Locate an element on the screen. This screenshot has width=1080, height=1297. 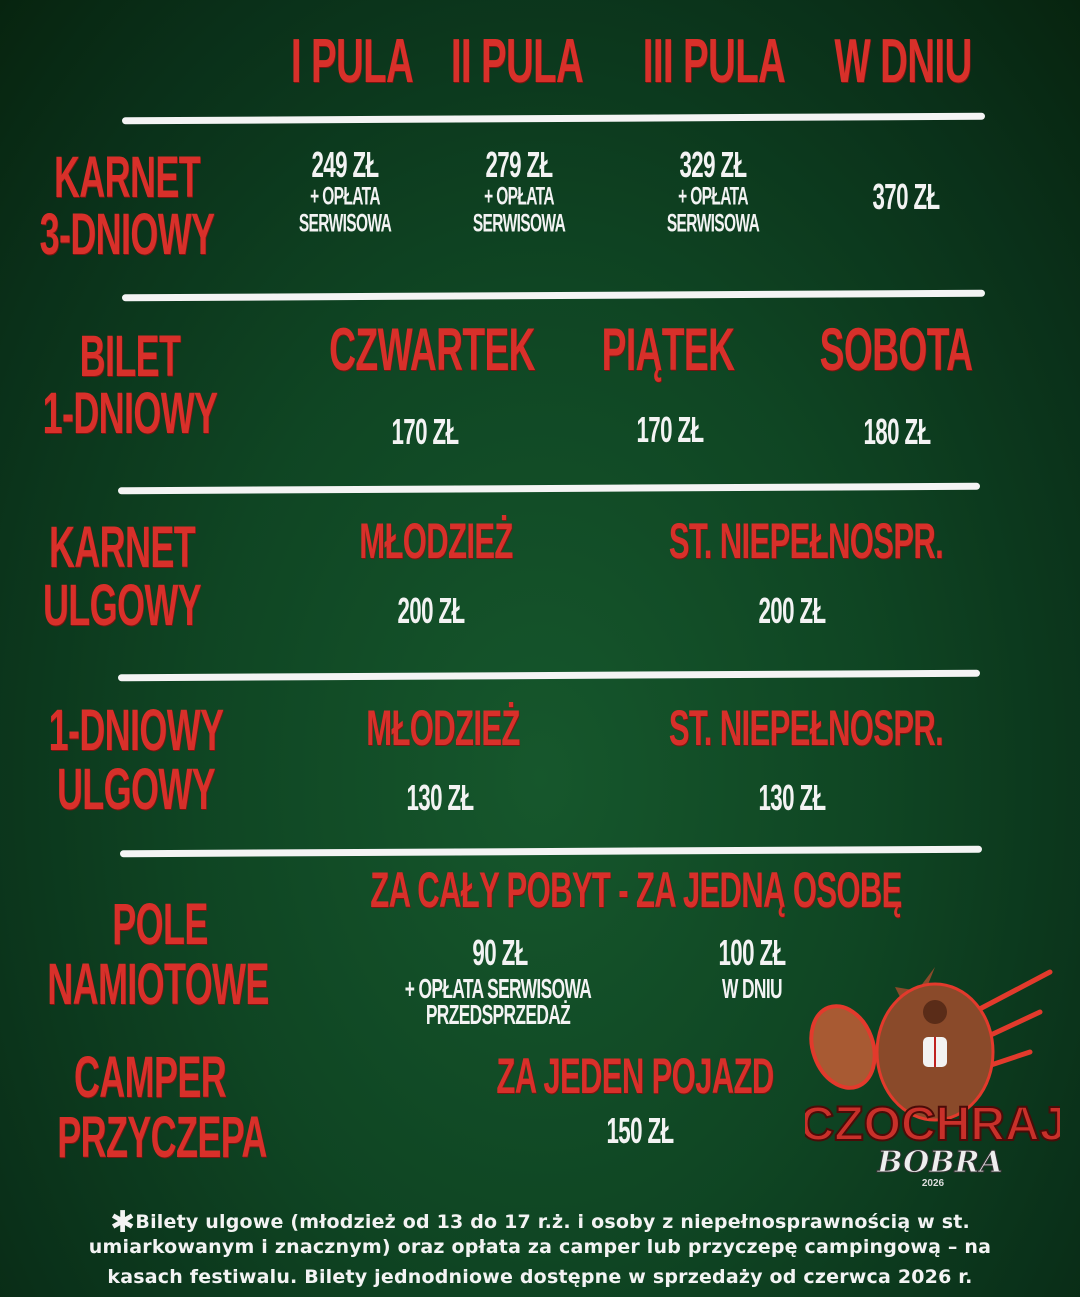
logo-text-czochraj: CZOCHRAJ is located at coordinates (932, 1124).